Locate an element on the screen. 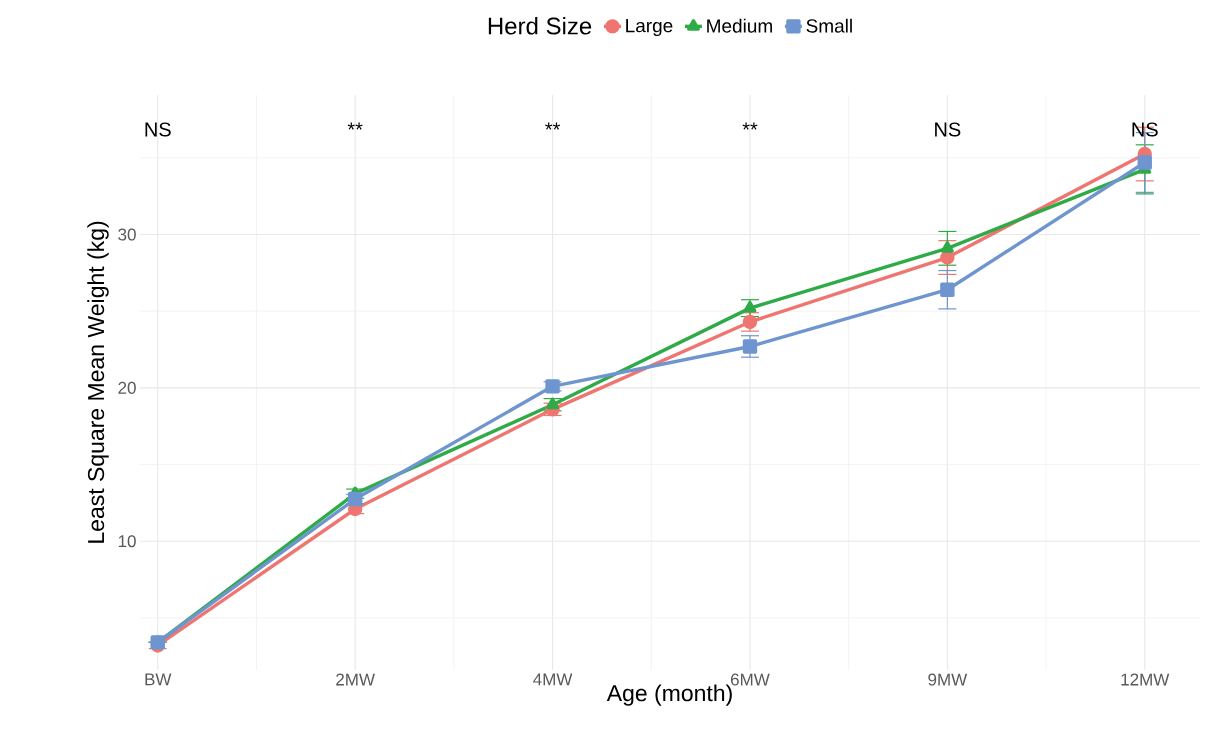 The width and height of the screenshot is (1209, 740). x-axis-title: Age (month) is located at coordinates (669, 695).